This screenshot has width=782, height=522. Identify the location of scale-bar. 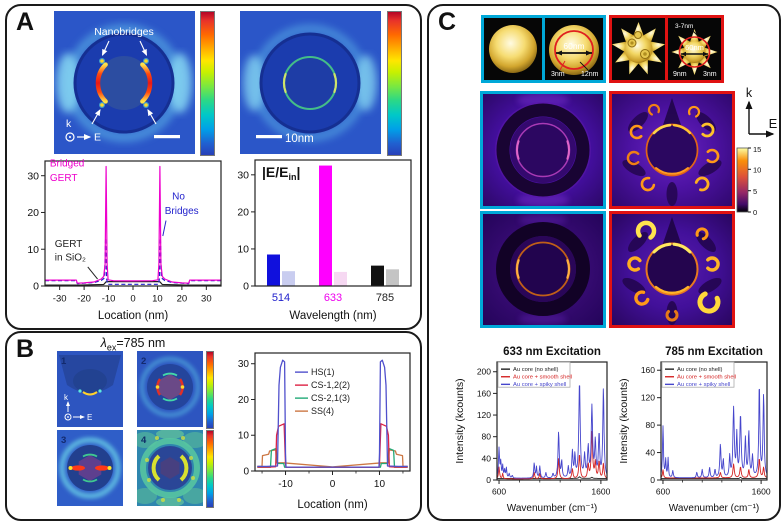
(167, 137).